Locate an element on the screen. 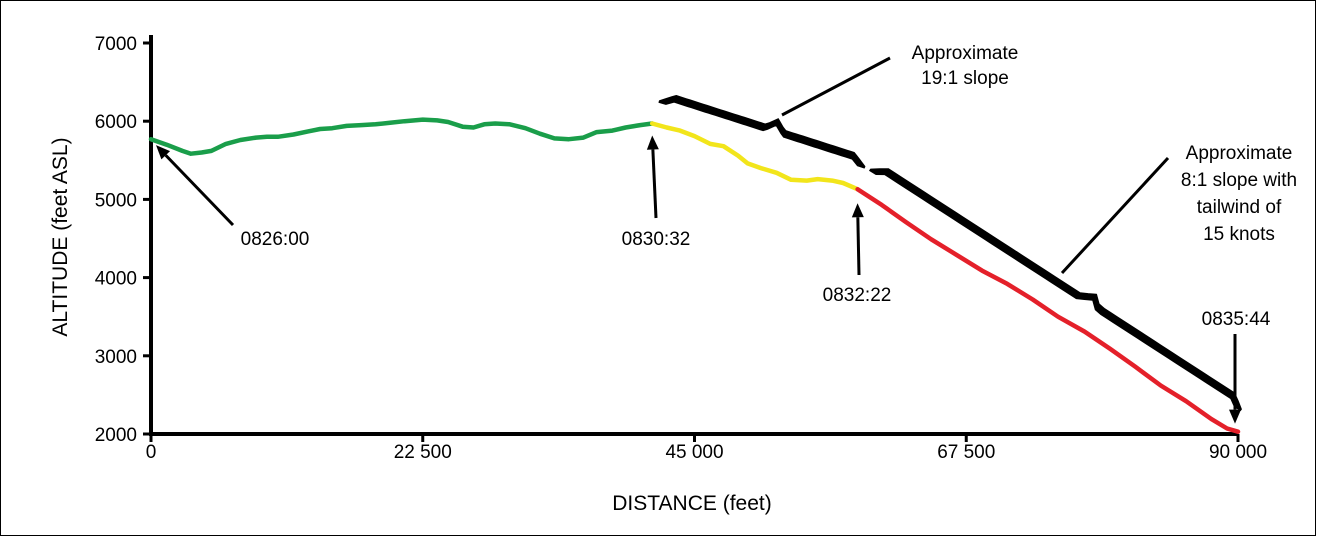 This screenshot has height=538, width=1318. annotation-0835-44: 0835:44 is located at coordinates (1236, 319).